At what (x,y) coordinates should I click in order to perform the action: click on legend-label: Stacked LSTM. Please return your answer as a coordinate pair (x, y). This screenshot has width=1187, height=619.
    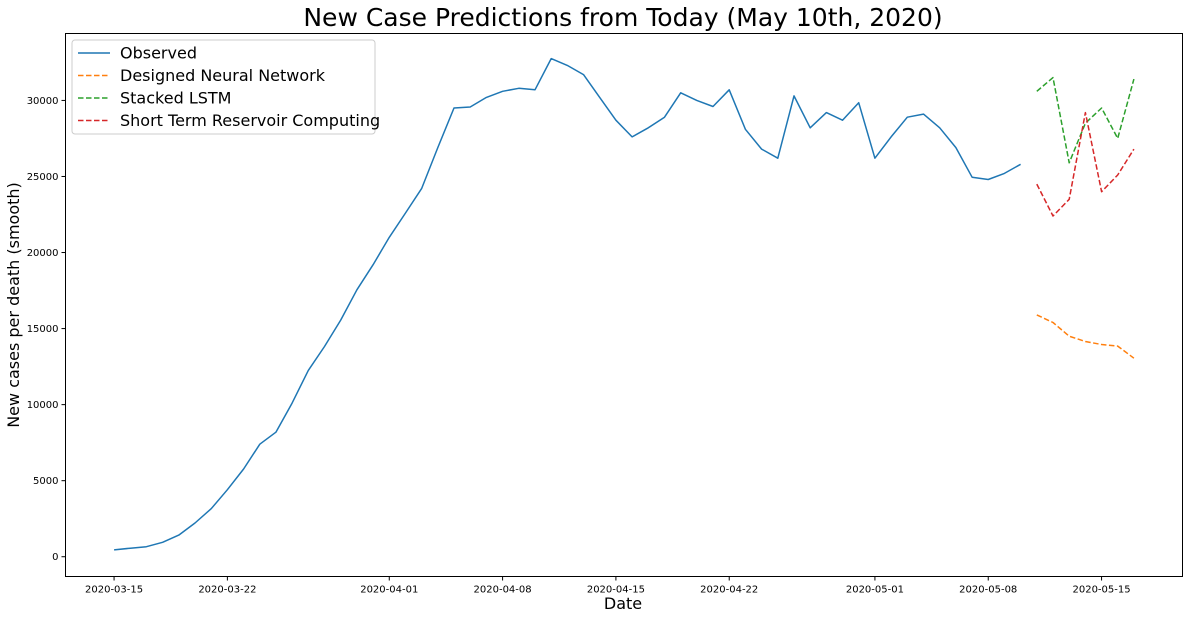
    Looking at the image, I should click on (175, 98).